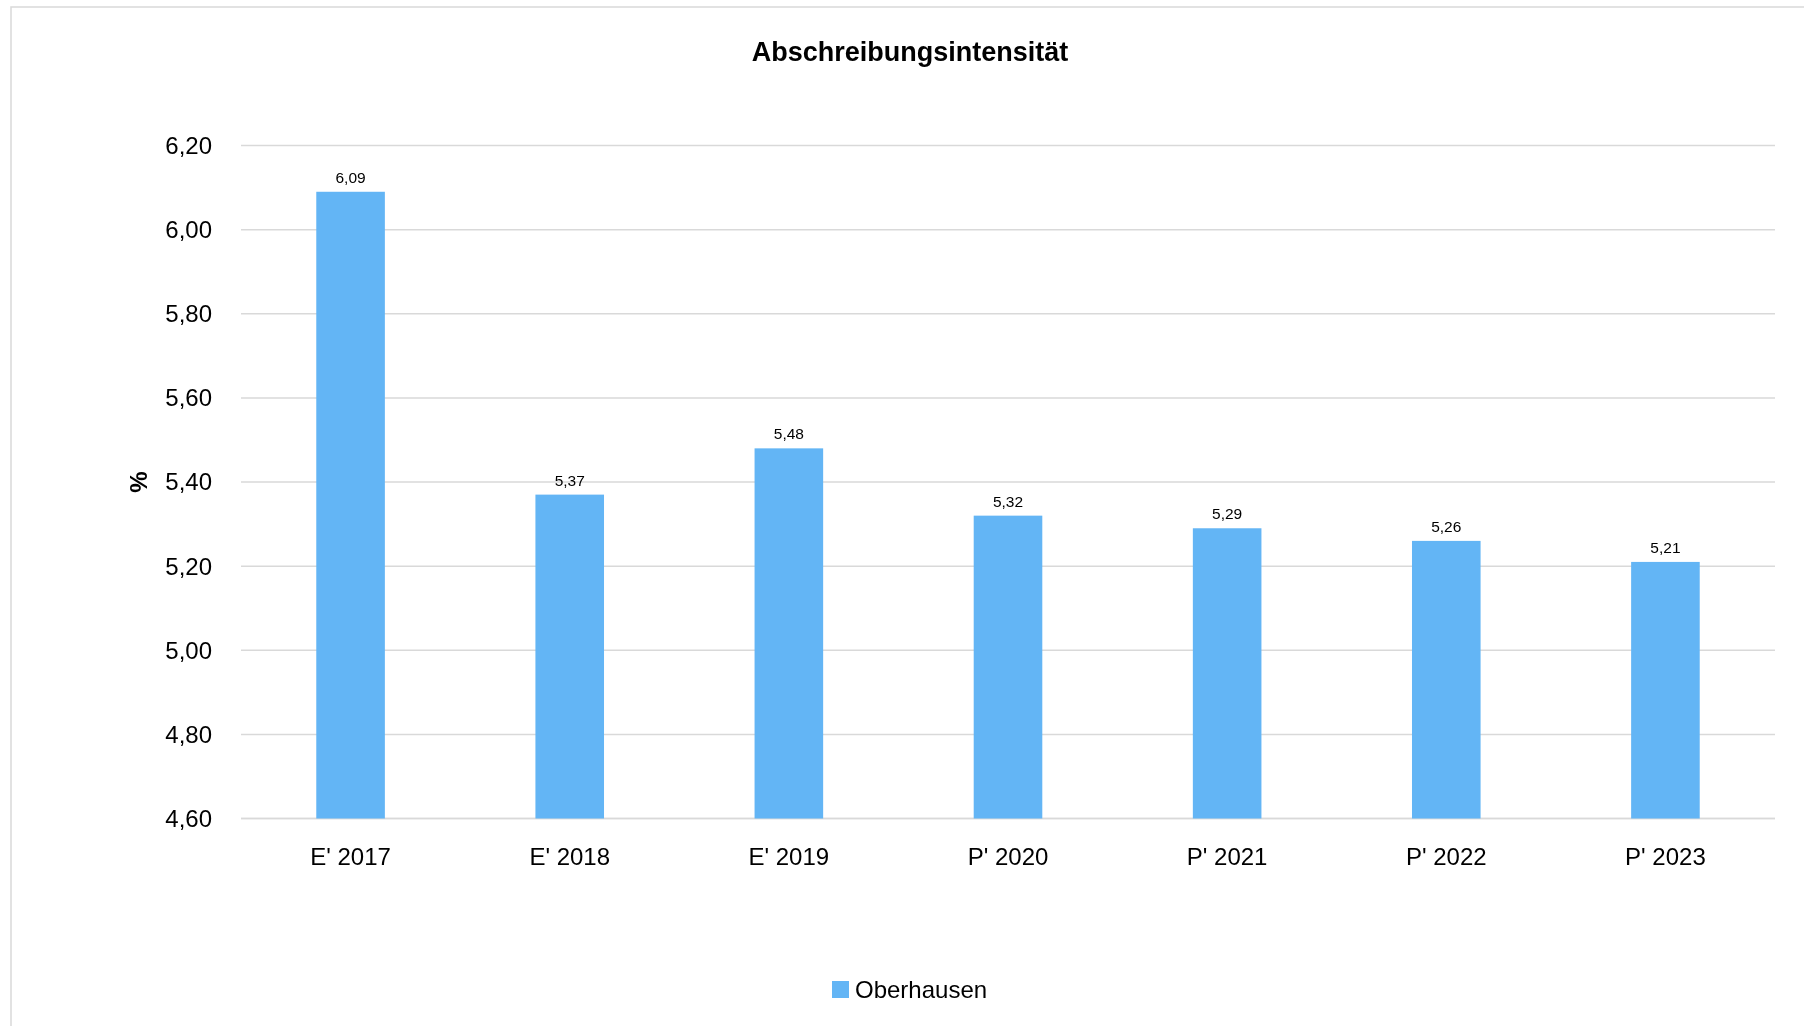  I want to click on data-label: 5,21, so click(1665, 547).